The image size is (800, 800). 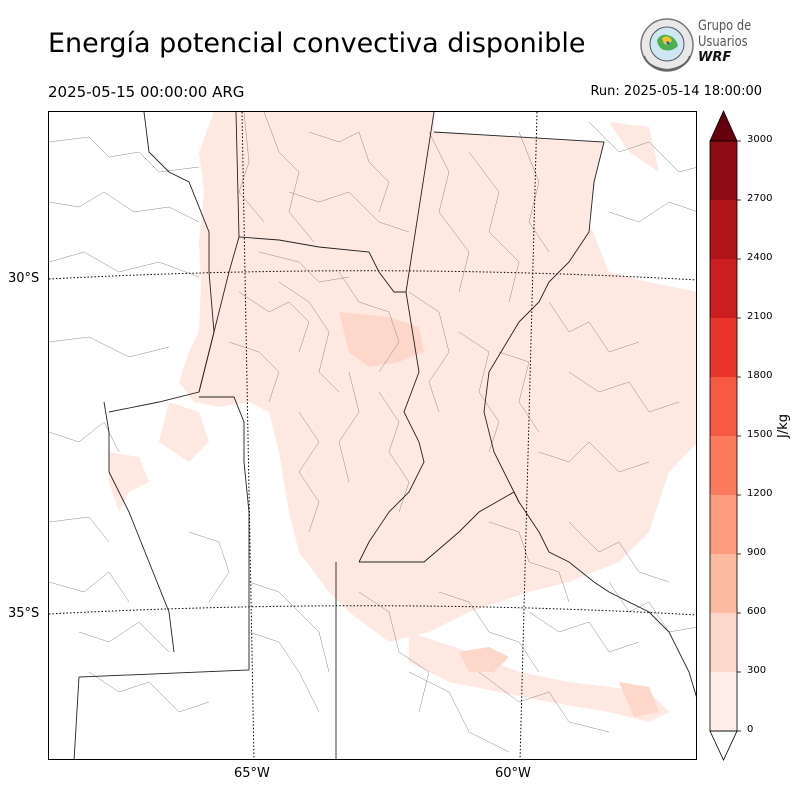 I want to click on colorbar-tick-label: 600, so click(x=757, y=611).